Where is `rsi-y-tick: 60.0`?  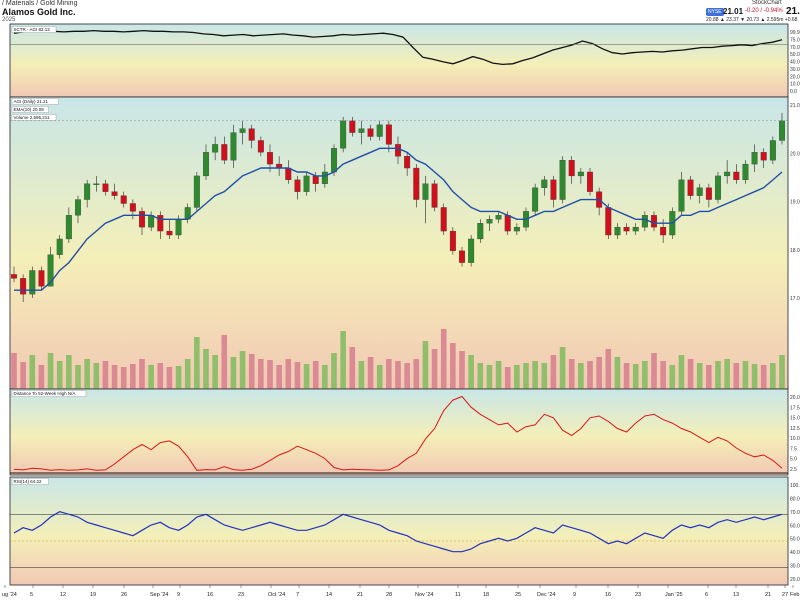 rsi-y-tick: 60.0 is located at coordinates (795, 526).